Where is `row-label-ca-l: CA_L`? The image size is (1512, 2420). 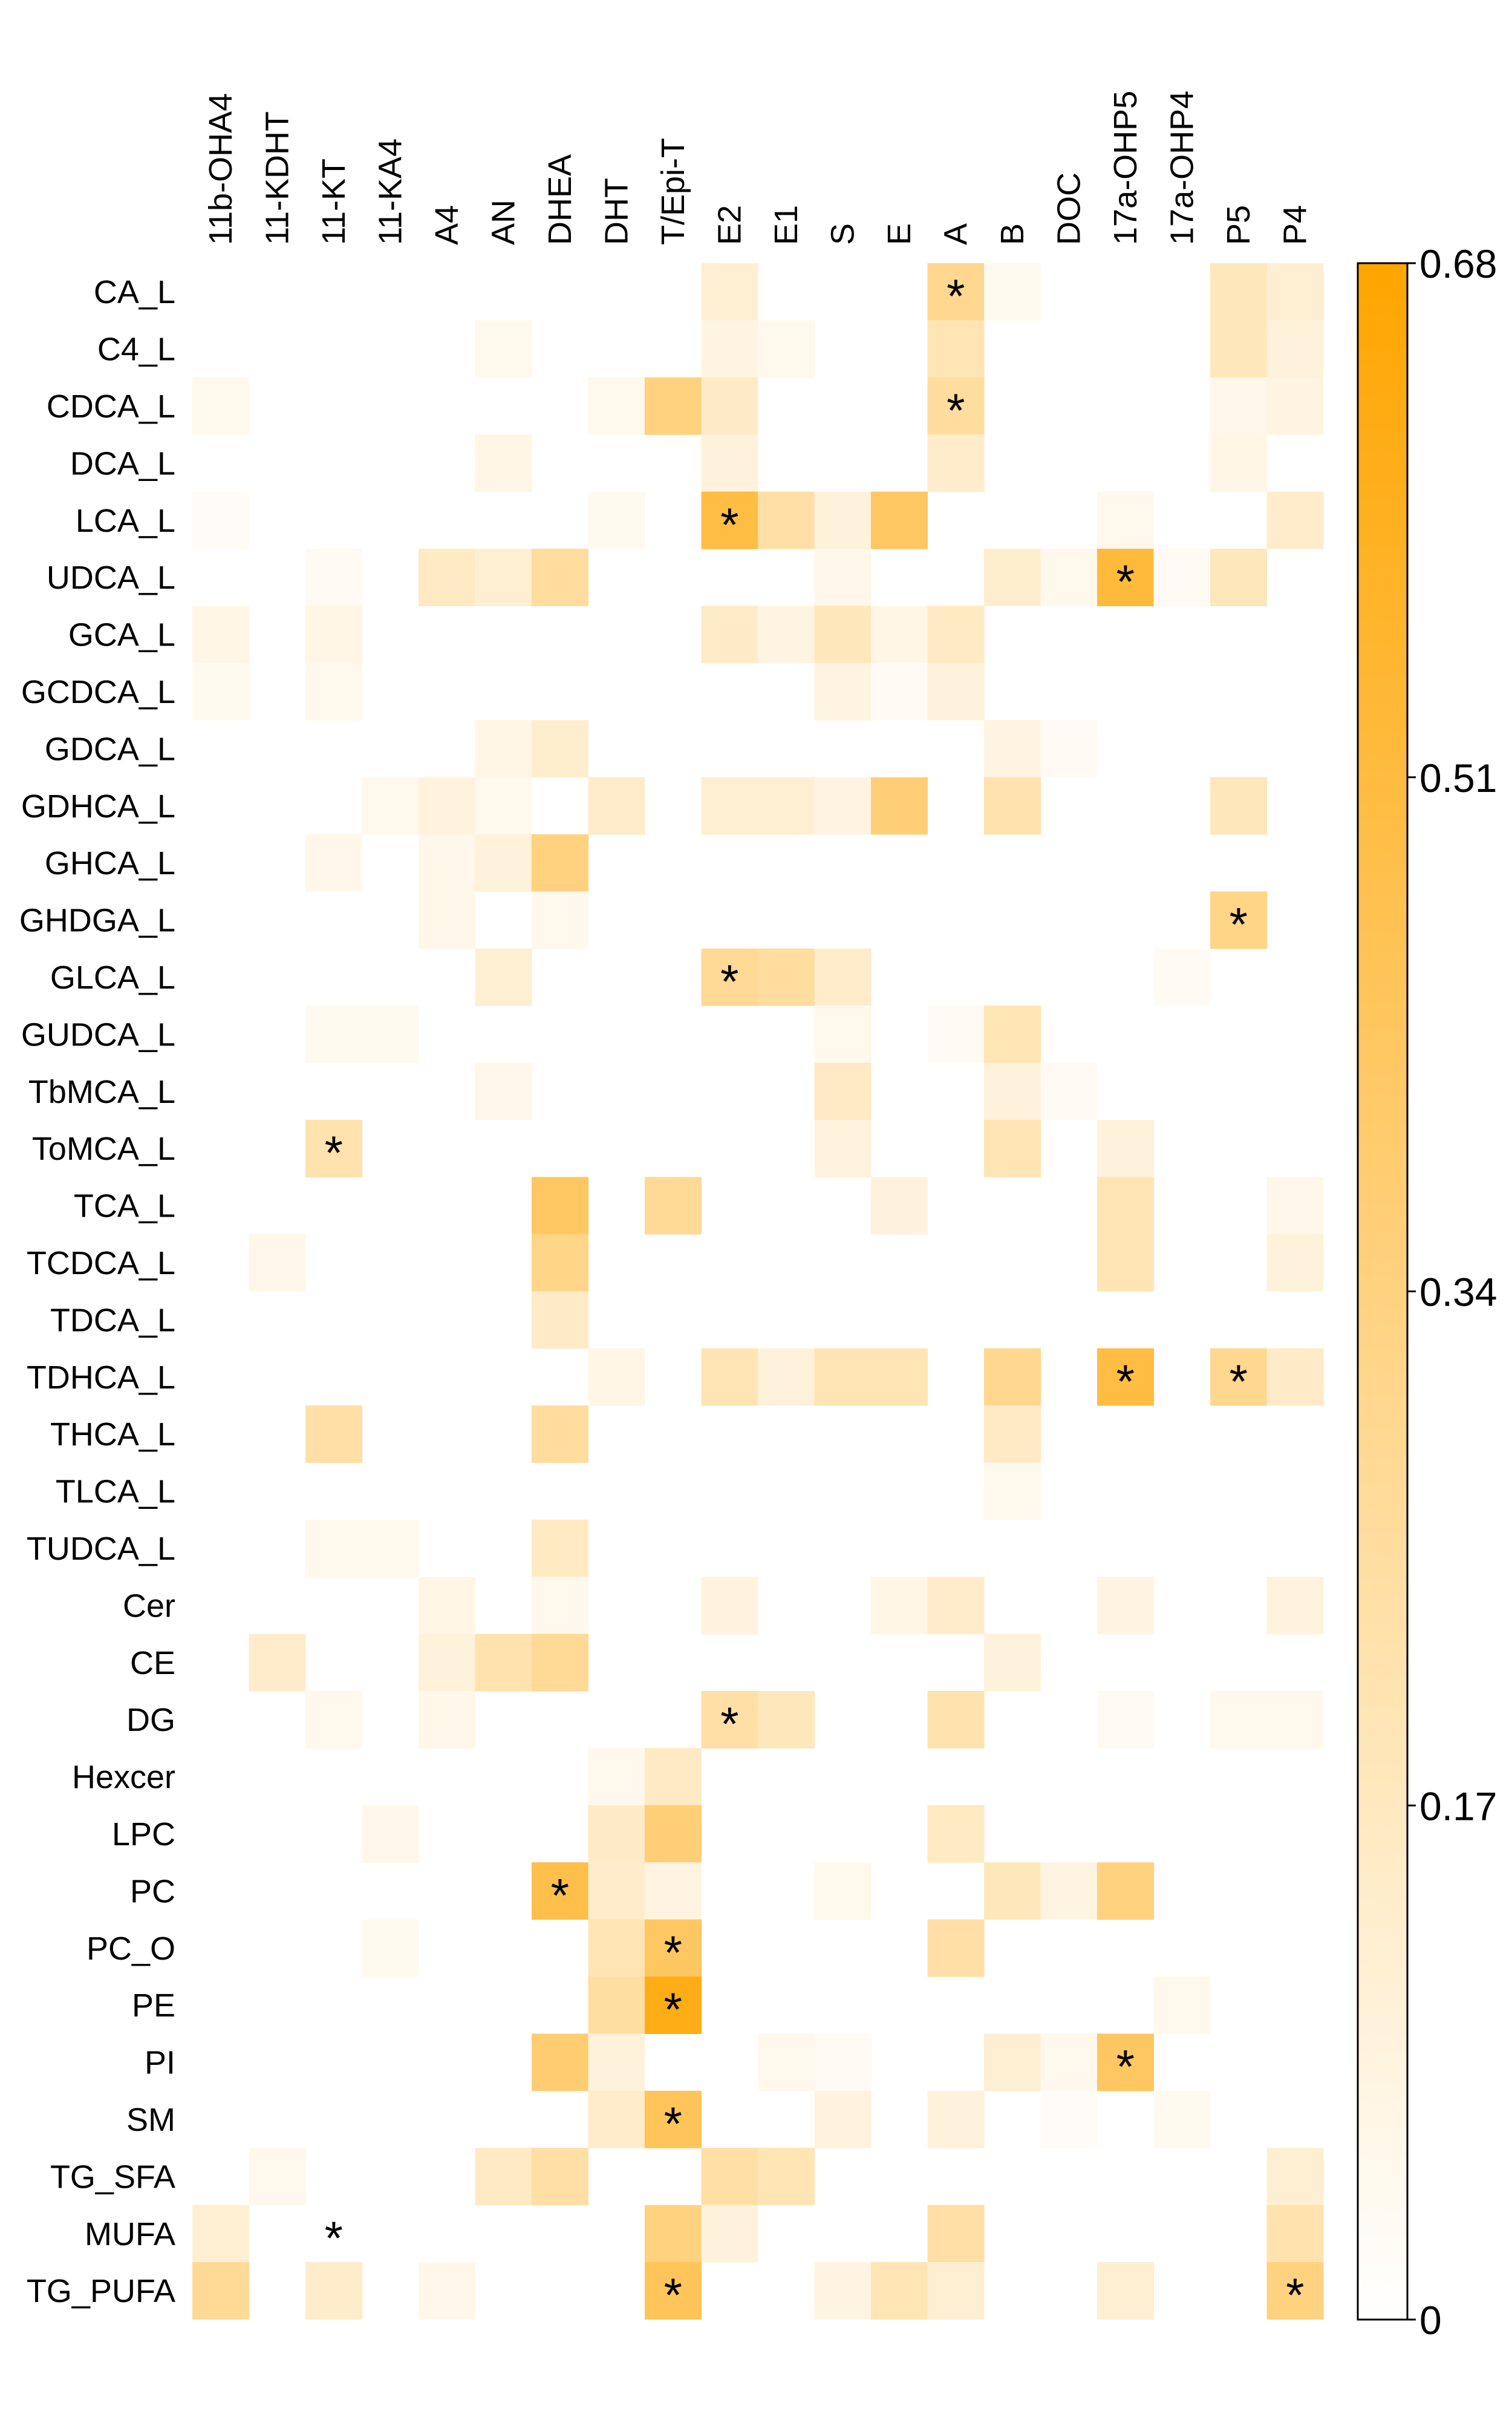
row-label-ca-l: CA_L is located at coordinates (134, 292).